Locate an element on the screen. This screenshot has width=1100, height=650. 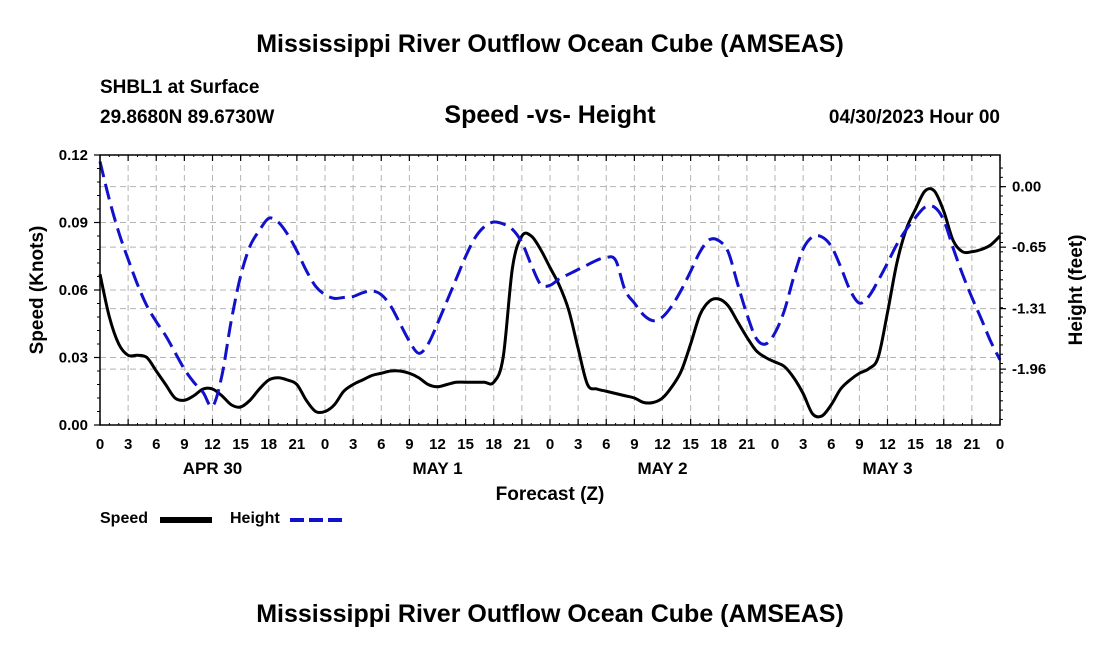
chart-subtitle: Speed -vs- Height is located at coordinates (550, 115).